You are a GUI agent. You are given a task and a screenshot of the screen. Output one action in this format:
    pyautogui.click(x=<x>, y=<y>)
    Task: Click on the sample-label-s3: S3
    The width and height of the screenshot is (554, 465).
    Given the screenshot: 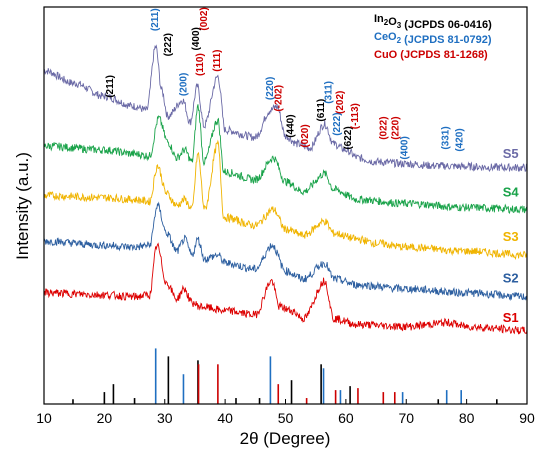 What is the action you would take?
    pyautogui.click(x=511, y=236)
    